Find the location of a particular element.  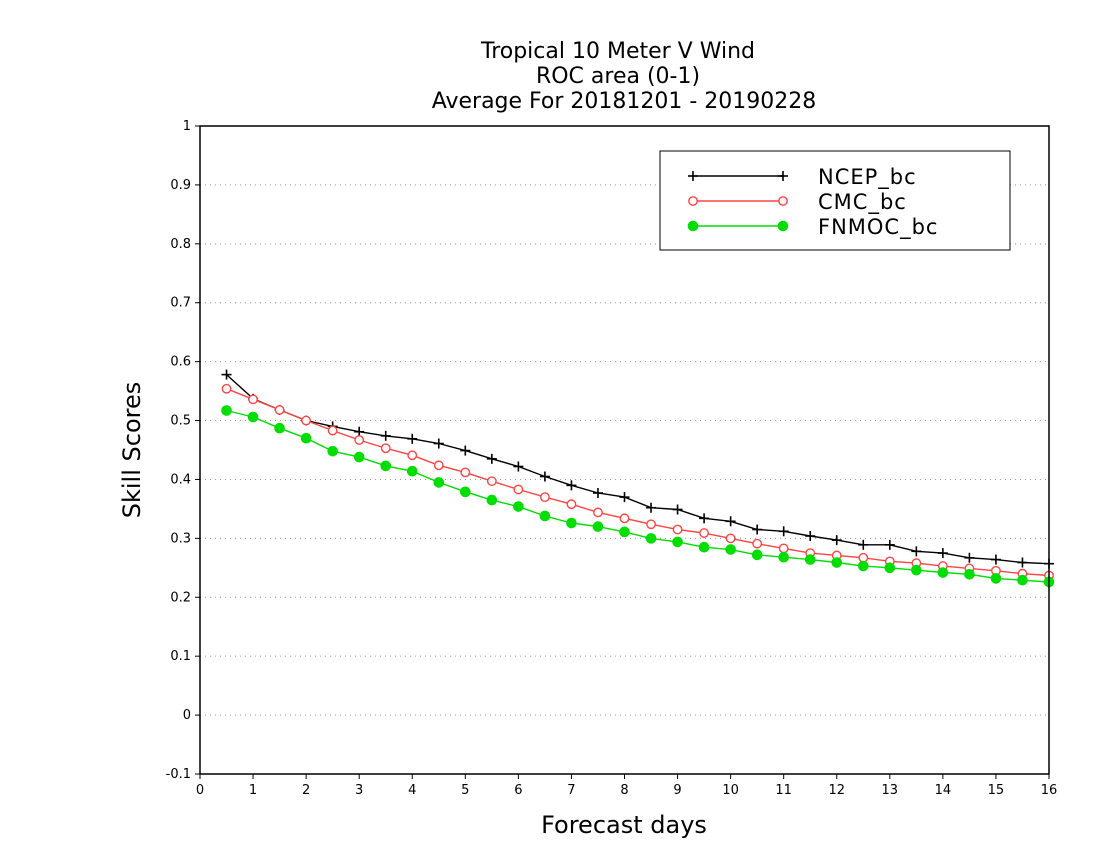

chart-title-line-1: Tropical 10 Meter V Wind is located at coordinates (617, 51).